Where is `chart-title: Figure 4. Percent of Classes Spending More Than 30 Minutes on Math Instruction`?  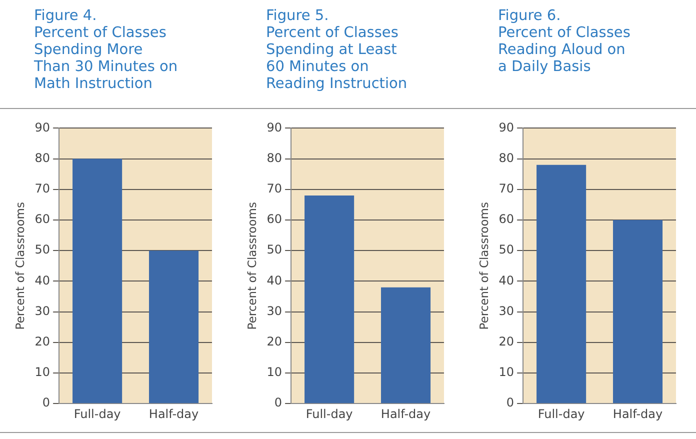
chart-title: Figure 4. Percent of Classes Spending More Than 30 Minutes on Math Instruction is located at coordinates (106, 50).